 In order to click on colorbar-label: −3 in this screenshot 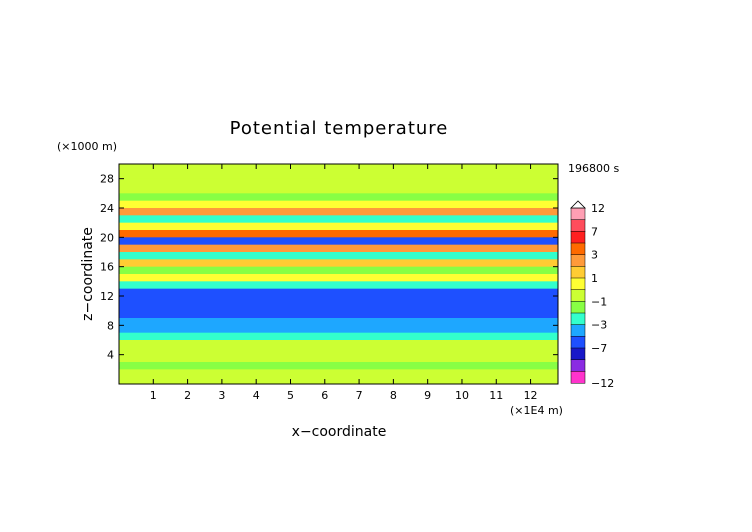, I will do `click(599, 325)`.